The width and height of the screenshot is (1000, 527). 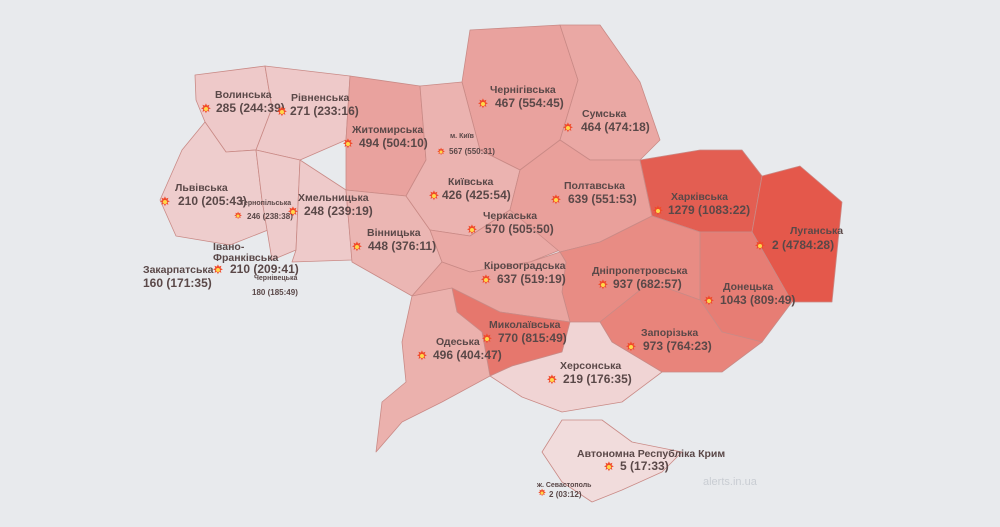 What do you see at coordinates (565, 494) in the screenshot?
I see `alert-stats: 2 03:12` at bounding box center [565, 494].